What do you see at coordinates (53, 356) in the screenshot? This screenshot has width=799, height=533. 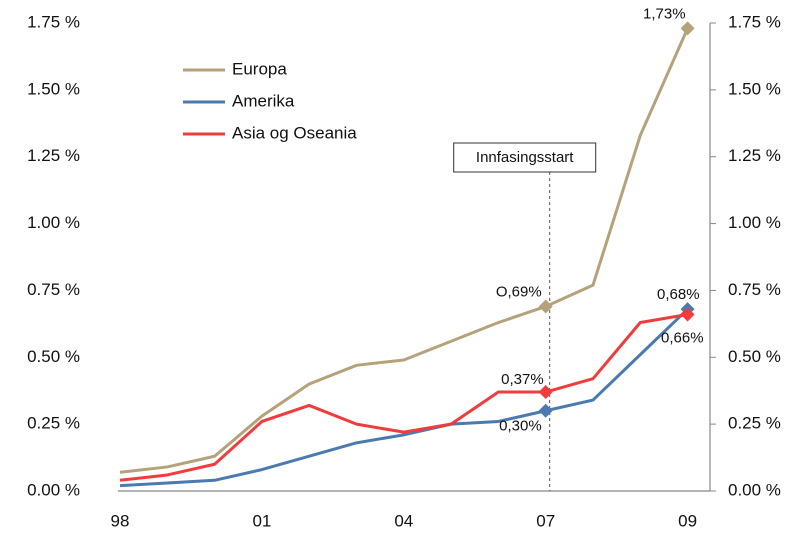 I see `y-tick-label: 0.50 %` at bounding box center [53, 356].